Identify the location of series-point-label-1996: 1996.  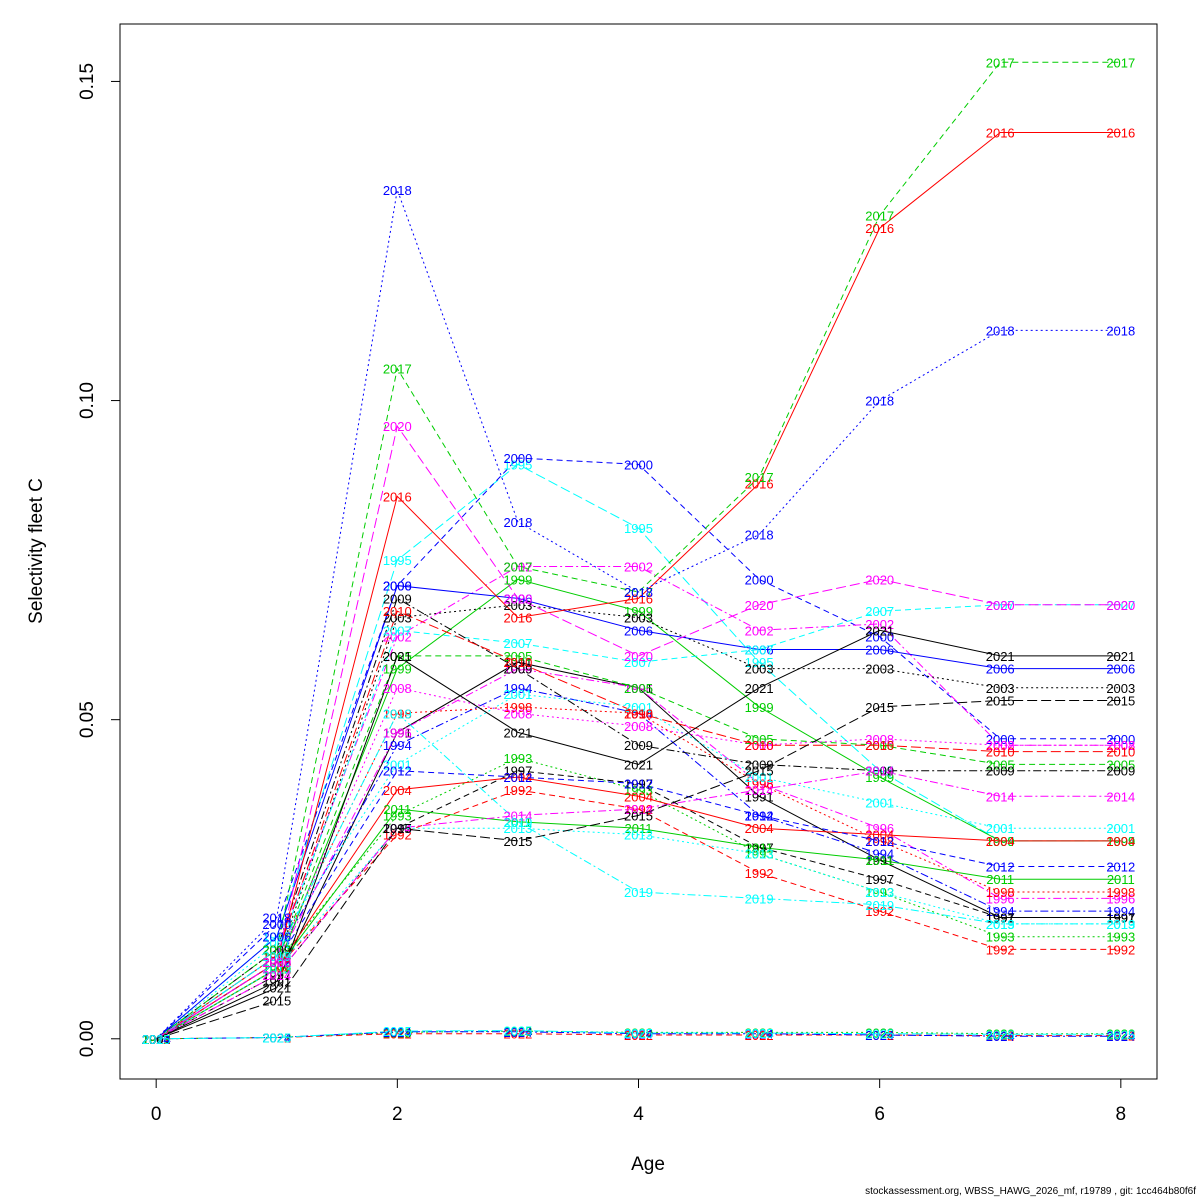
(156, 1039).